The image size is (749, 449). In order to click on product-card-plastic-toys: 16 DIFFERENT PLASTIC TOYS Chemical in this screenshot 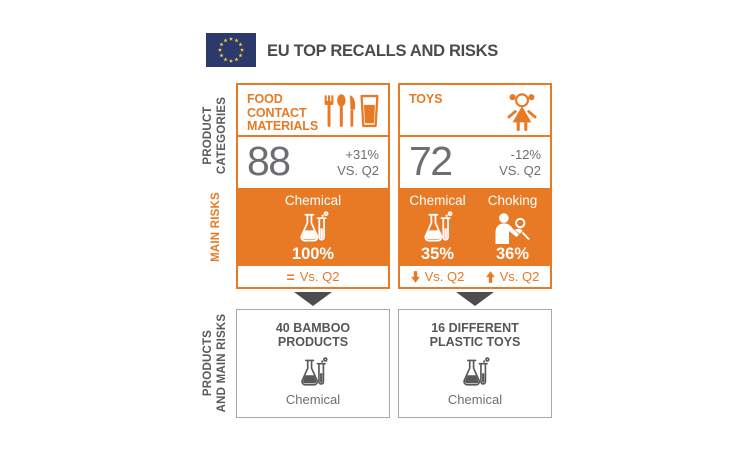, I will do `click(475, 363)`.